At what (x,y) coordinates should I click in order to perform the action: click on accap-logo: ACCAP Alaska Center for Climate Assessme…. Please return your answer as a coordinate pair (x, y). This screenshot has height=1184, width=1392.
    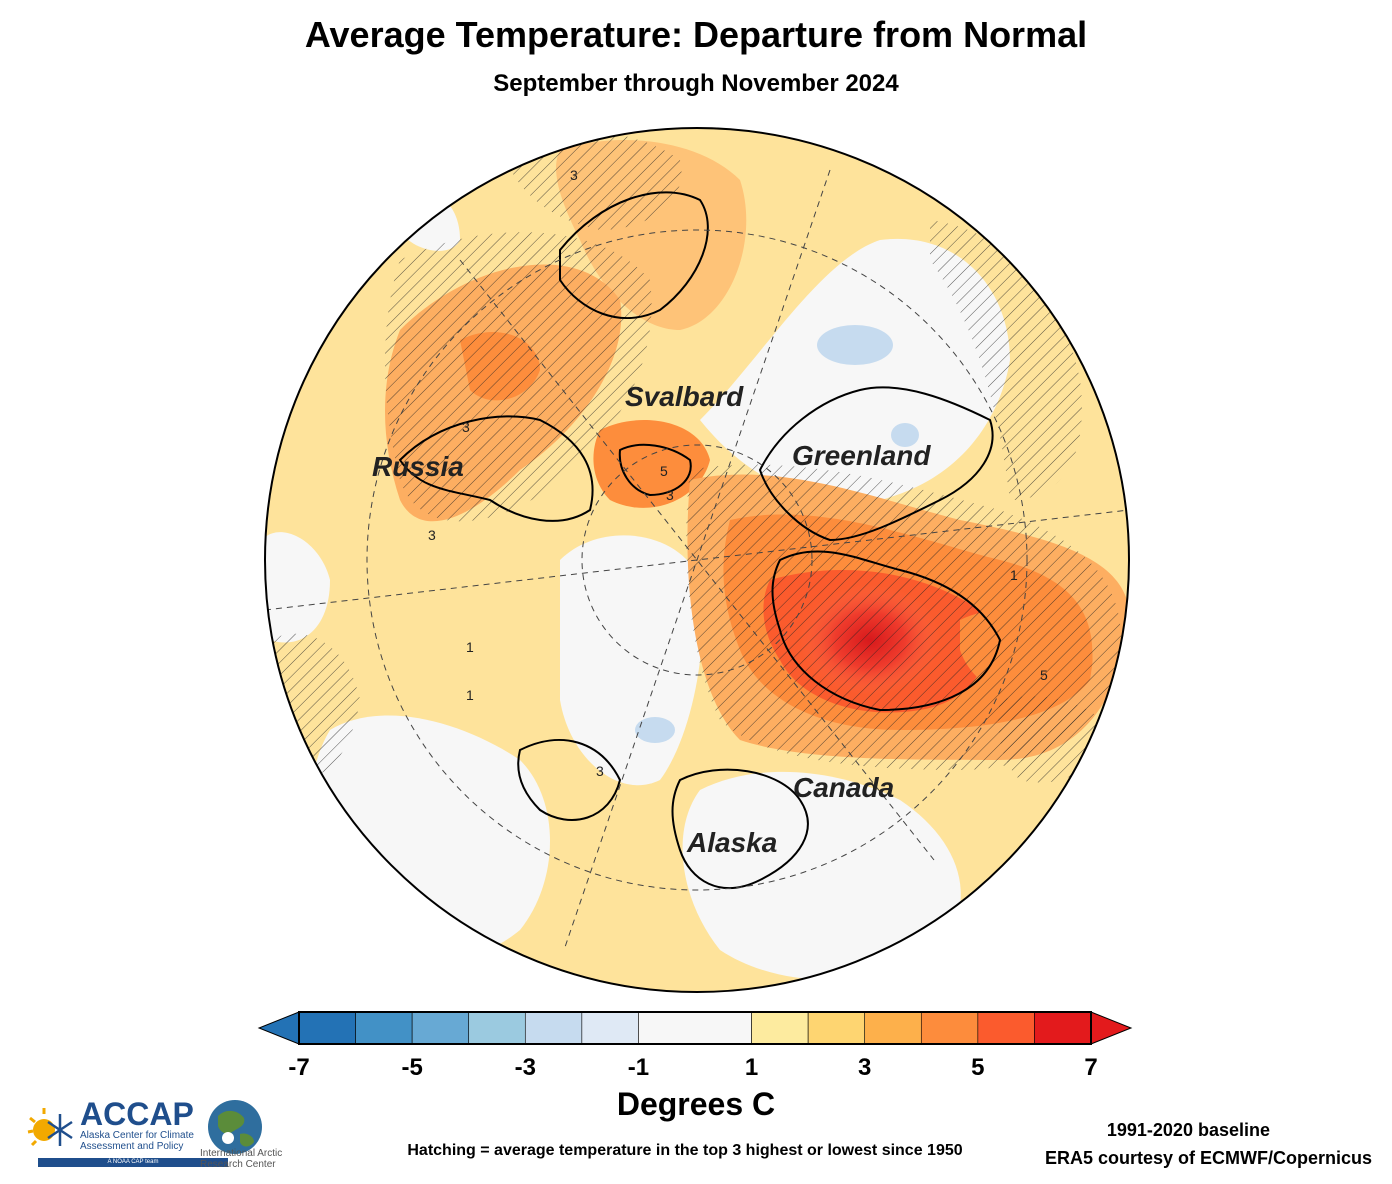
    Looking at the image, I should click on (127, 1131).